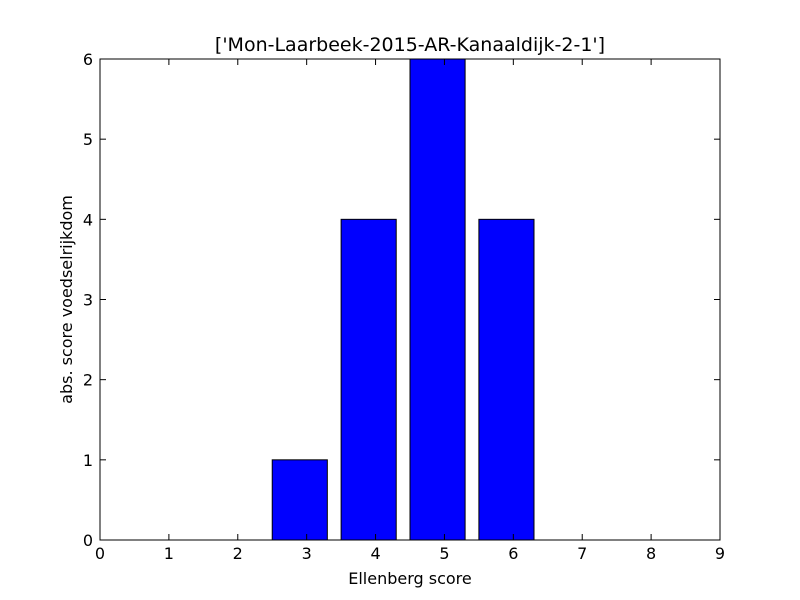 Image resolution: width=800 pixels, height=600 pixels. Describe the element at coordinates (720, 553) in the screenshot. I see `x-tick-label: 9` at that location.